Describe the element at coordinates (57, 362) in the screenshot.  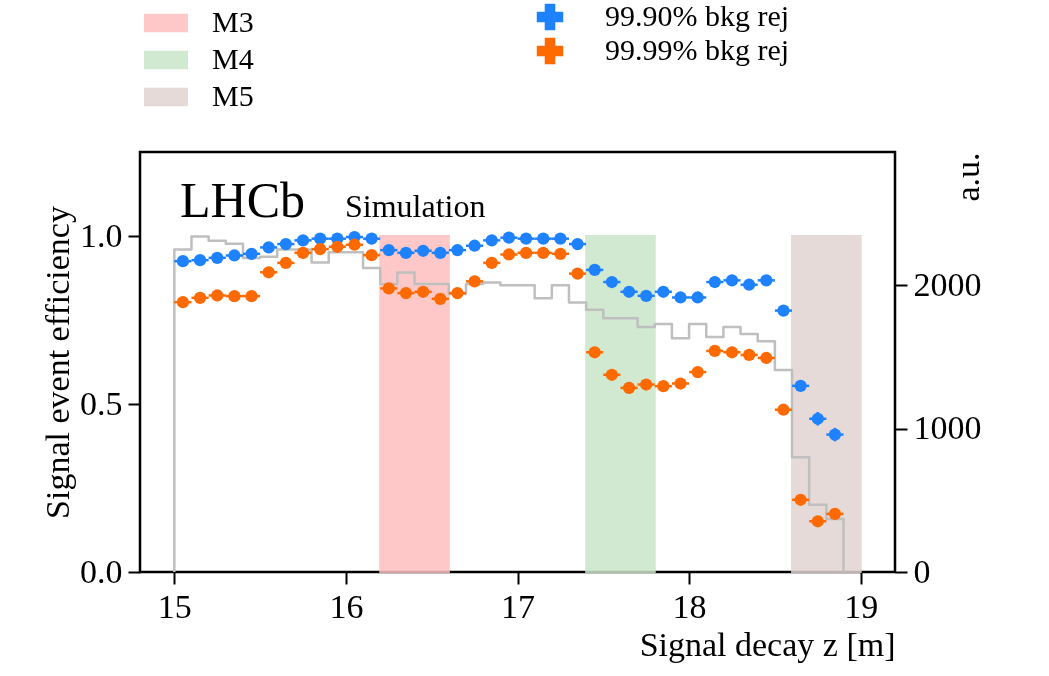
I see `y-axis-title: Signal event efficiency` at that location.